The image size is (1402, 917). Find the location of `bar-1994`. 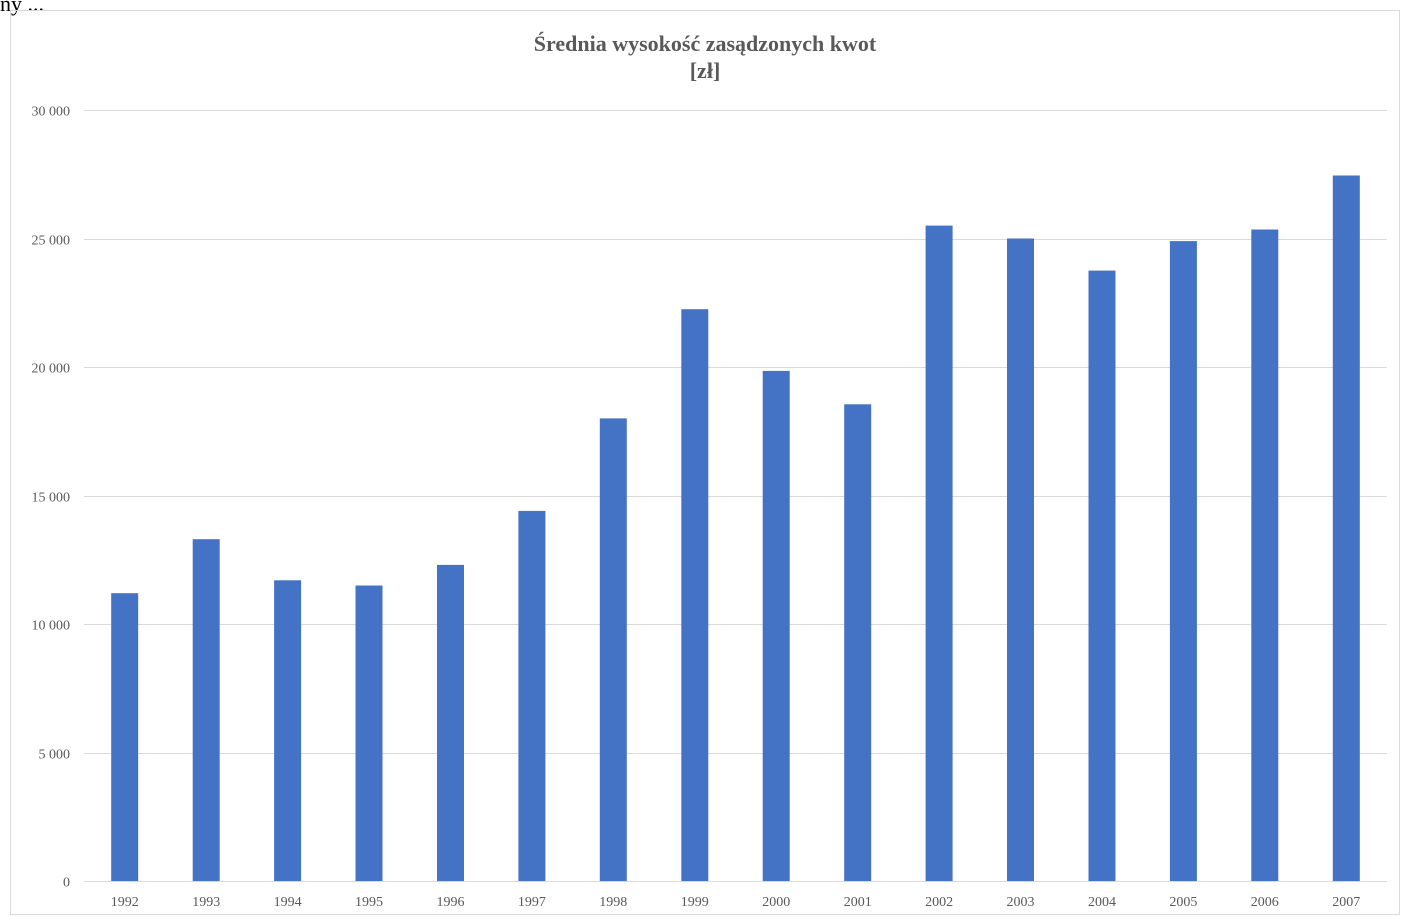

bar-1994 is located at coordinates (288, 730).